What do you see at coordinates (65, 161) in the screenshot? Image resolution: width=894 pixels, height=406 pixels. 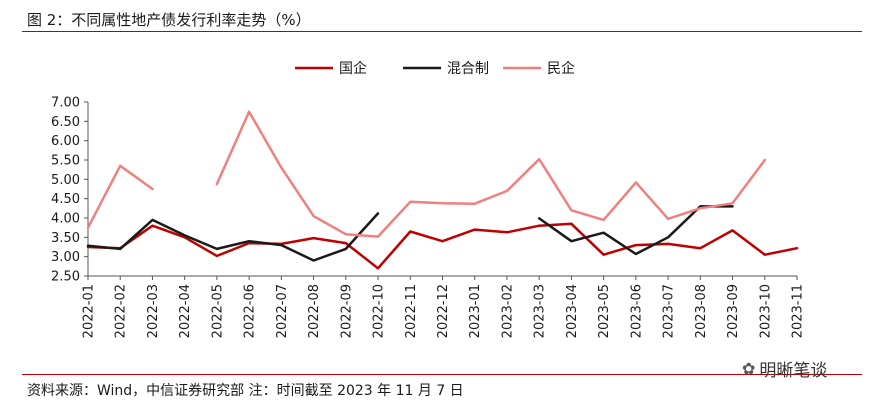 I see `y-tick-label: 5.50` at bounding box center [65, 161].